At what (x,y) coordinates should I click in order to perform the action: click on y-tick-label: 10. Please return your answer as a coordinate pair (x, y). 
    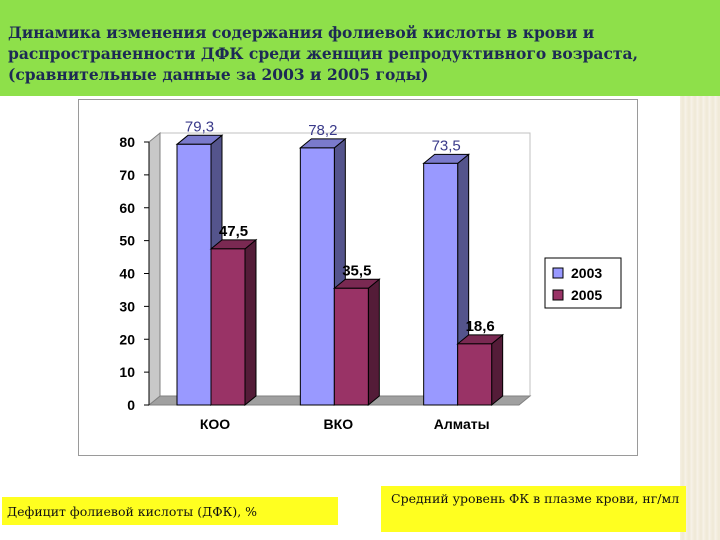
    Looking at the image, I should click on (127, 372).